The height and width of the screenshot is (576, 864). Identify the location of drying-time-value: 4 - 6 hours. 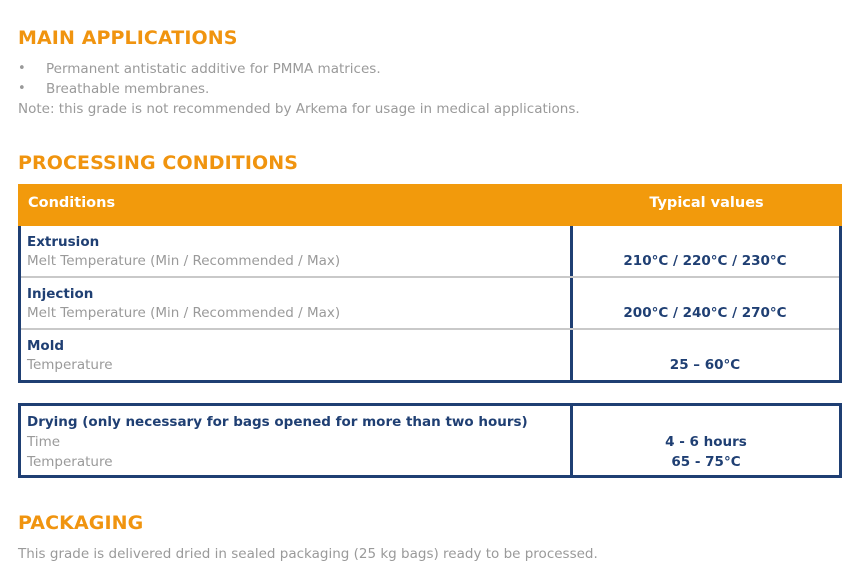
(706, 442).